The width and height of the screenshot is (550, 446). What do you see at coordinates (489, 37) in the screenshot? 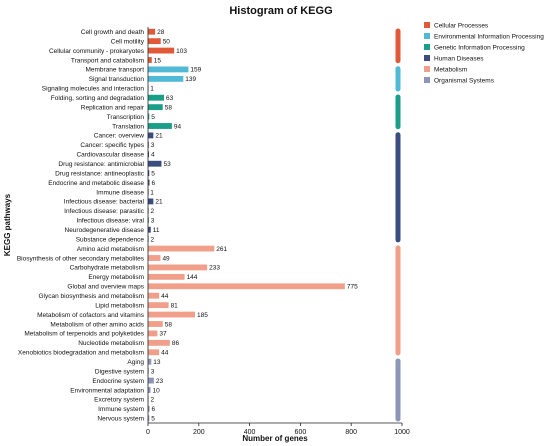
I see `legend-entry: Environmental Information Processing` at bounding box center [489, 37].